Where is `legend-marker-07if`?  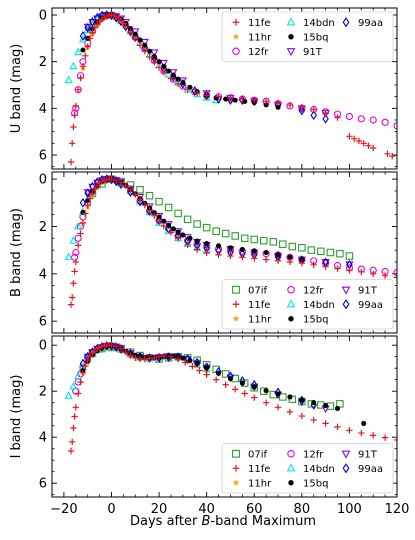
legend-marker-07if is located at coordinates (236, 289).